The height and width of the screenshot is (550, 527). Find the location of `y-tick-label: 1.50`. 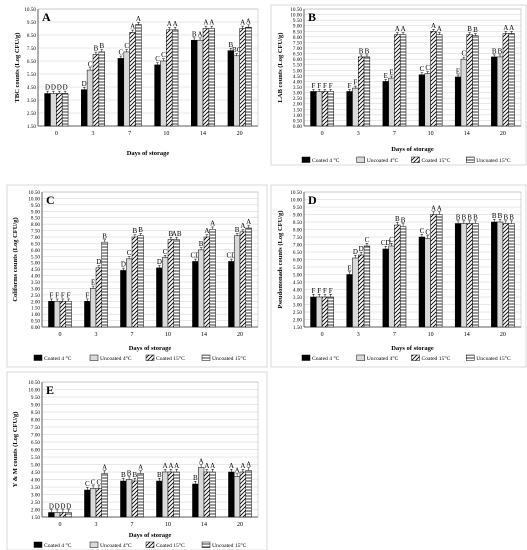

y-tick-label: 1.50 is located at coordinates (297, 328).